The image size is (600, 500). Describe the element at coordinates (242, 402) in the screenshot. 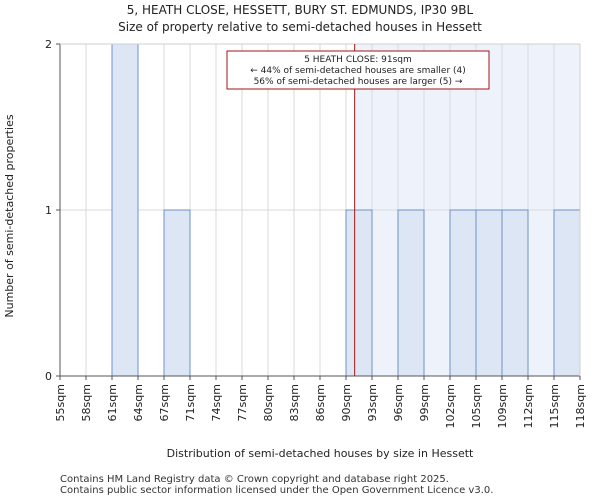

I see `x-tick-label: 77sqm` at that location.